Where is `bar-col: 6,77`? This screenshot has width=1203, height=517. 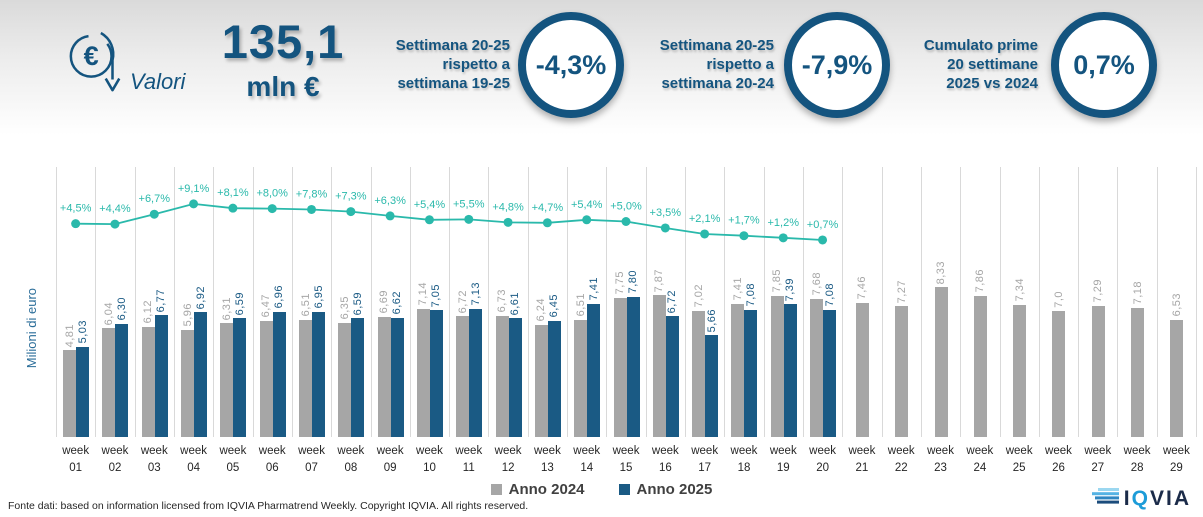 bar-col: 6,77 is located at coordinates (161, 363).